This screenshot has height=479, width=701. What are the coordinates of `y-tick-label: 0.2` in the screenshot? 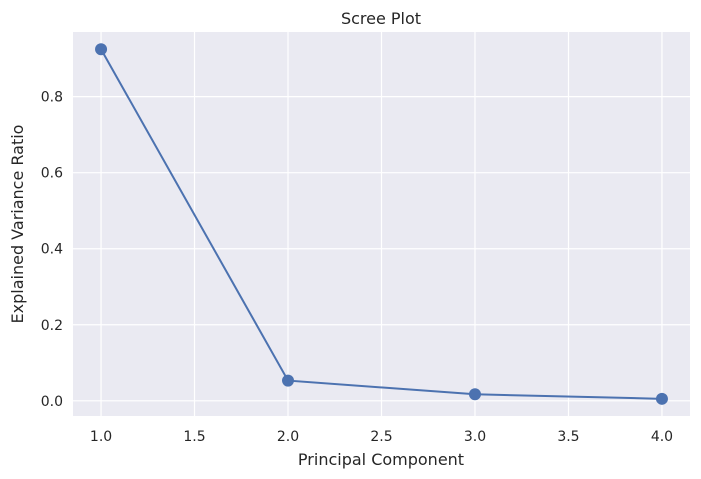 It's located at (52, 326).